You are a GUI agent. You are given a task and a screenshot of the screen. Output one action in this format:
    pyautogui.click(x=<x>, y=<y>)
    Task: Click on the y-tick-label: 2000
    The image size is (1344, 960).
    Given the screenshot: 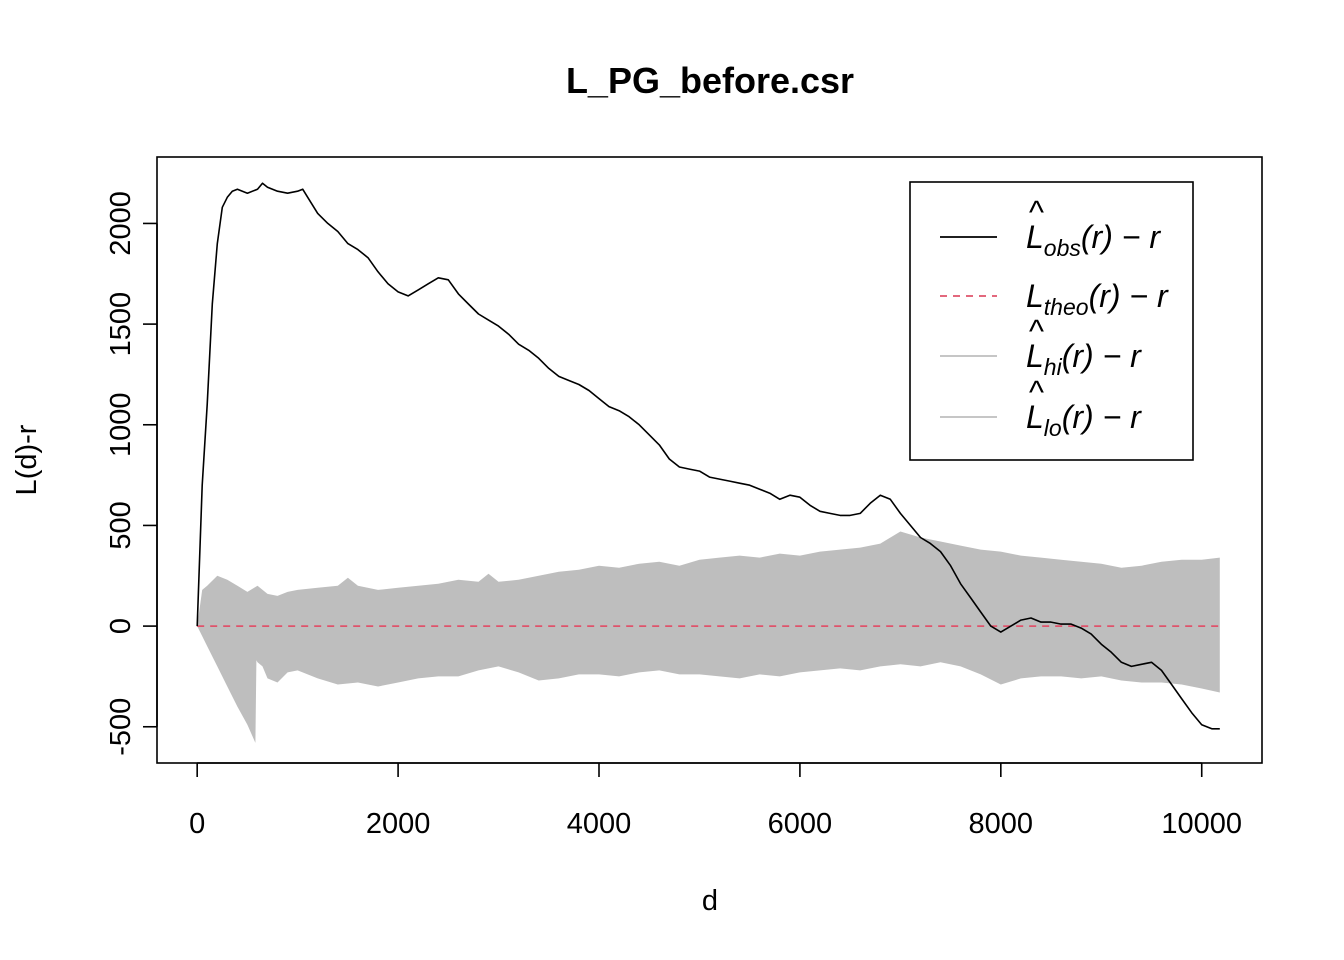 What is the action you would take?
    pyautogui.click(x=121, y=223)
    